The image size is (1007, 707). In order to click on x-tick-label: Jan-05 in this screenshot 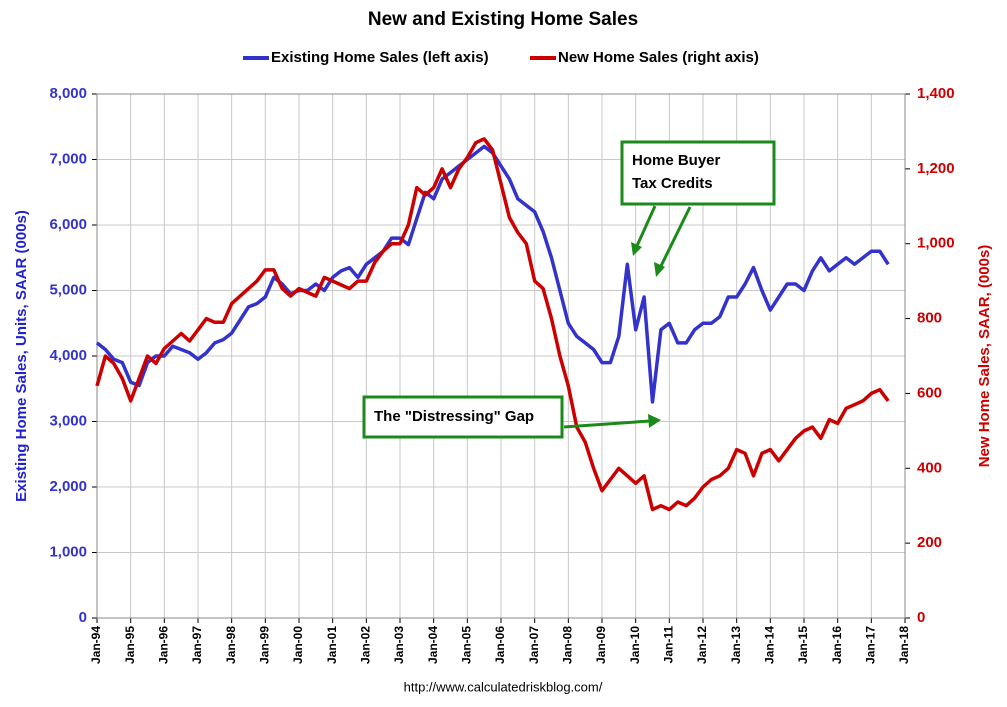, I will do `click(467, 645)`.